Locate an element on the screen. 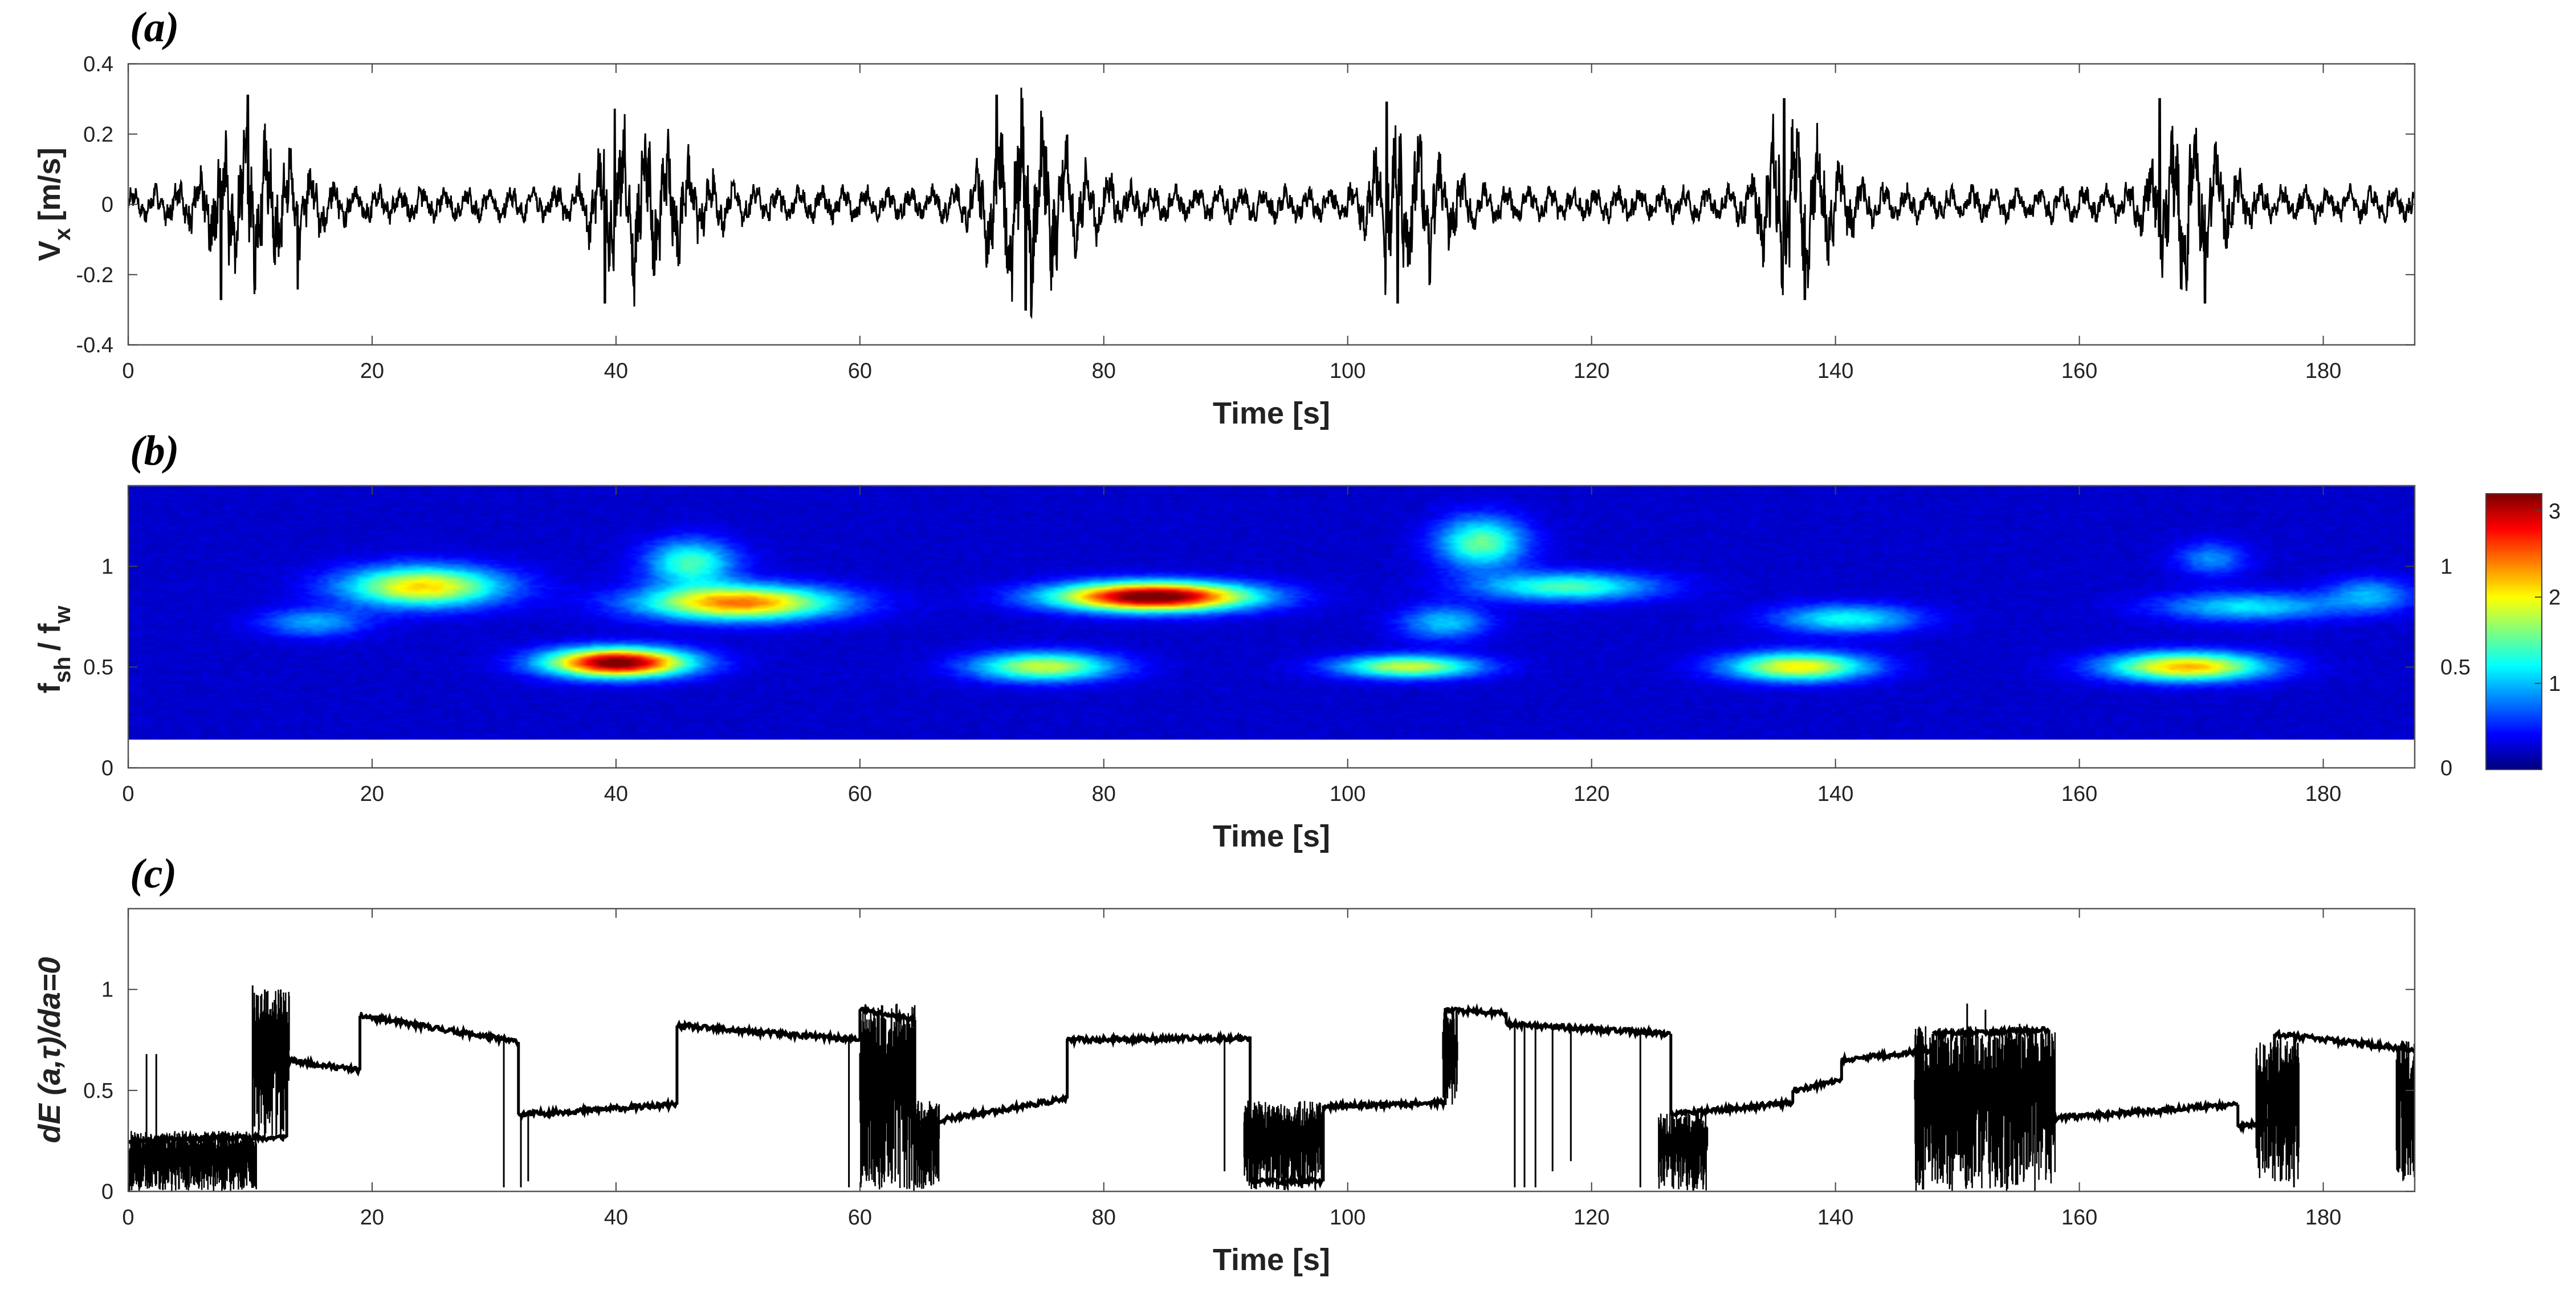  panel-label: (a) is located at coordinates (154, 27).